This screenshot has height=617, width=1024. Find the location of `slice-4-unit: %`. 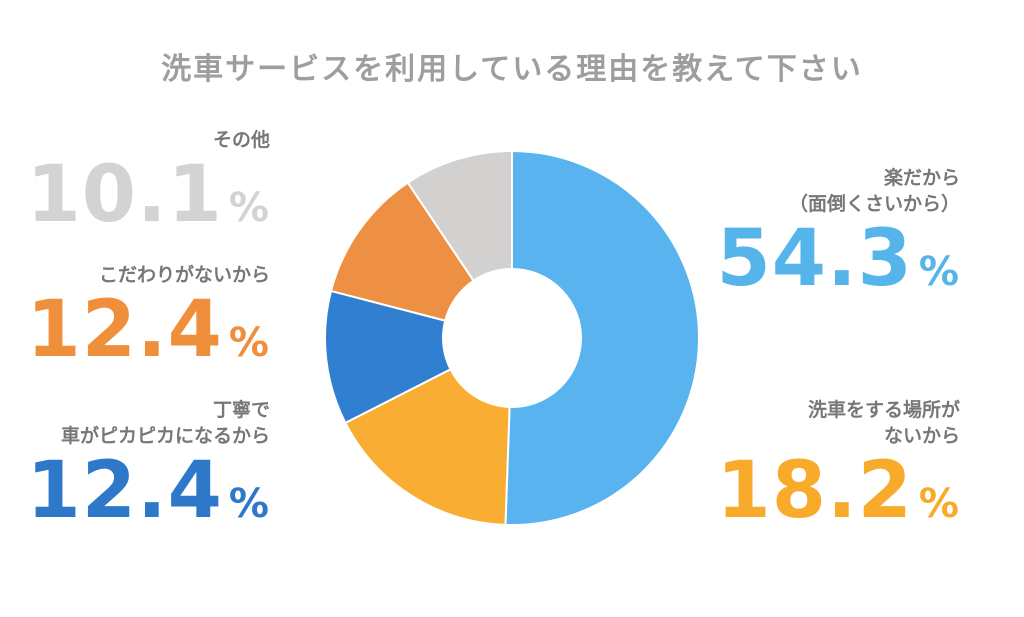

slice-4-unit: % is located at coordinates (249, 343).